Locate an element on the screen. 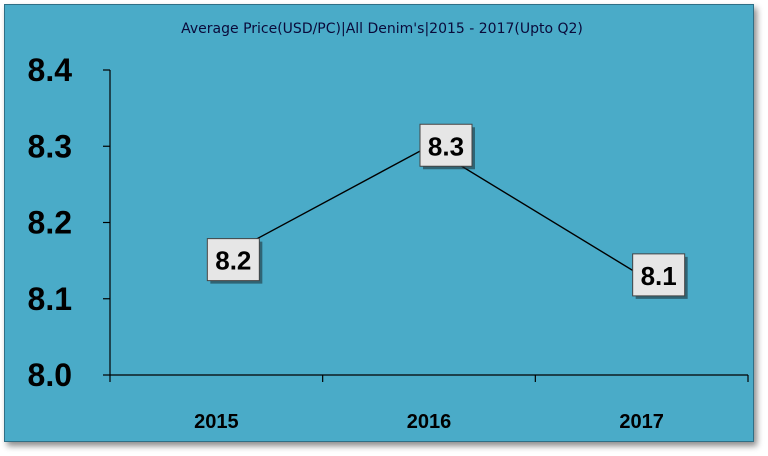 Image resolution: width=768 pixels, height=456 pixels. data-label: 8.3 is located at coordinates (447, 146).